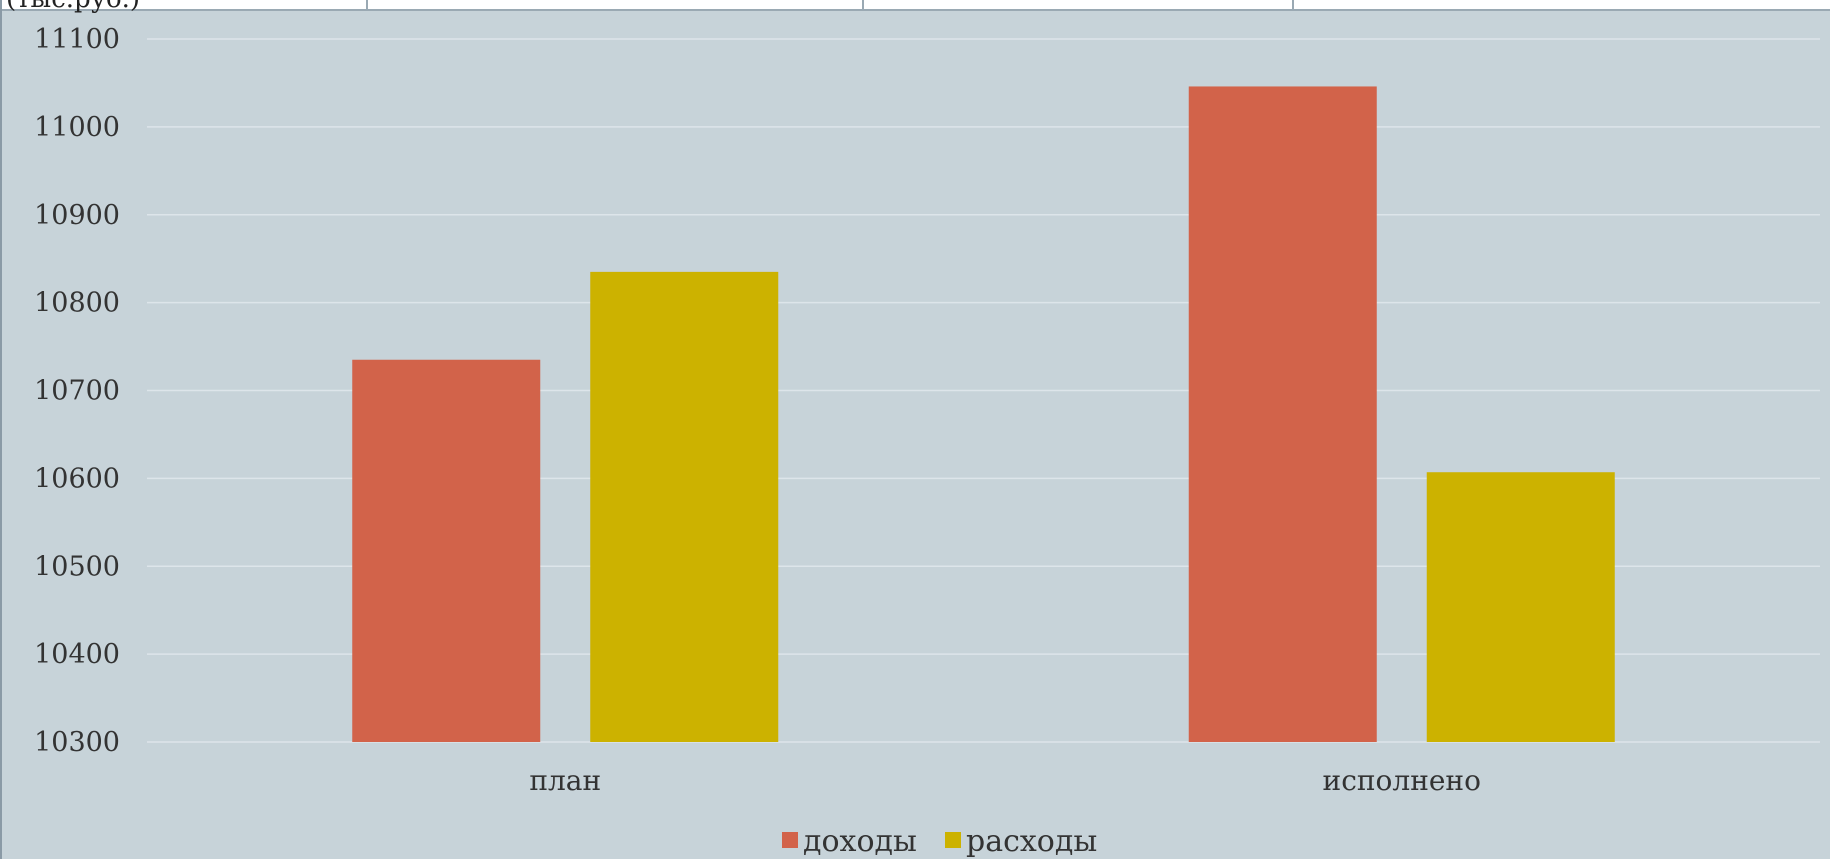  What do you see at coordinates (77, 742) in the screenshot?
I see `y-tick-label: 10300` at bounding box center [77, 742].